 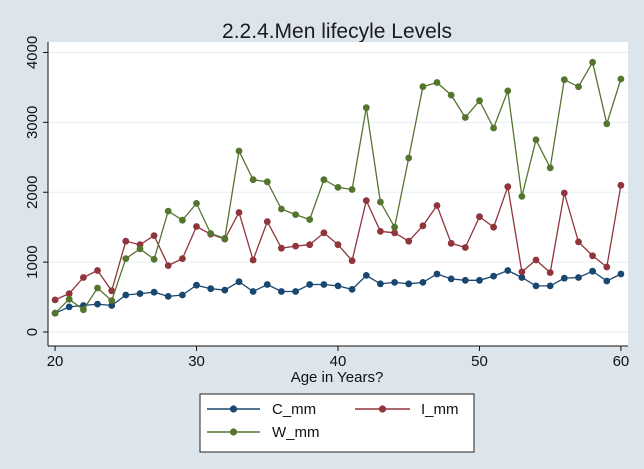 What do you see at coordinates (32, 261) in the screenshot?
I see `y-tick-label: 1000` at bounding box center [32, 261].